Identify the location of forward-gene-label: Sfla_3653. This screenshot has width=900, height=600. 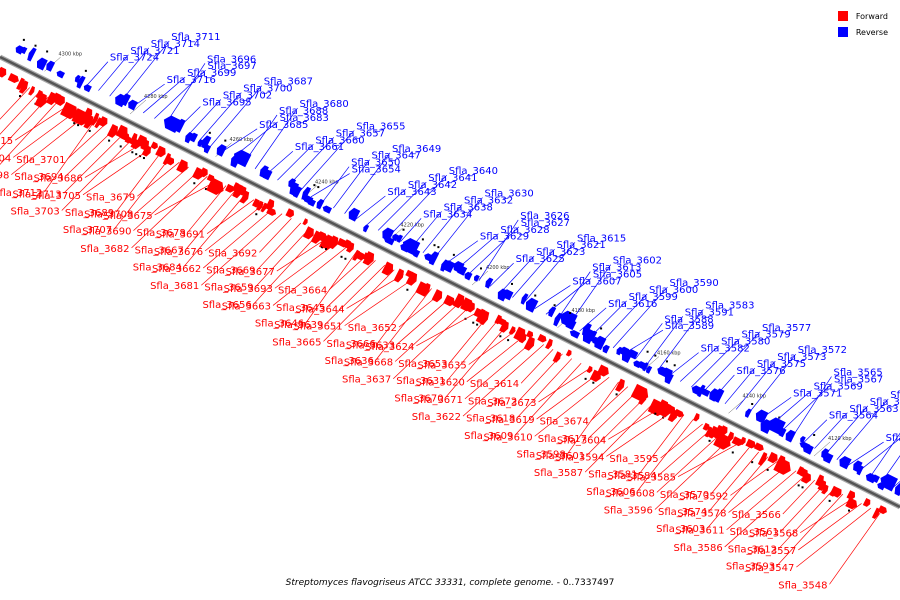
(422, 364).